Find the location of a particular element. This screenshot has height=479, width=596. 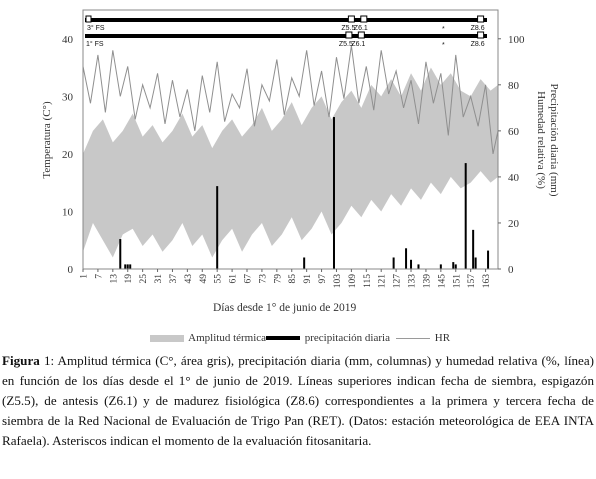

legend-item-amplitud: Amplitud térmica is located at coordinates (208, 338).